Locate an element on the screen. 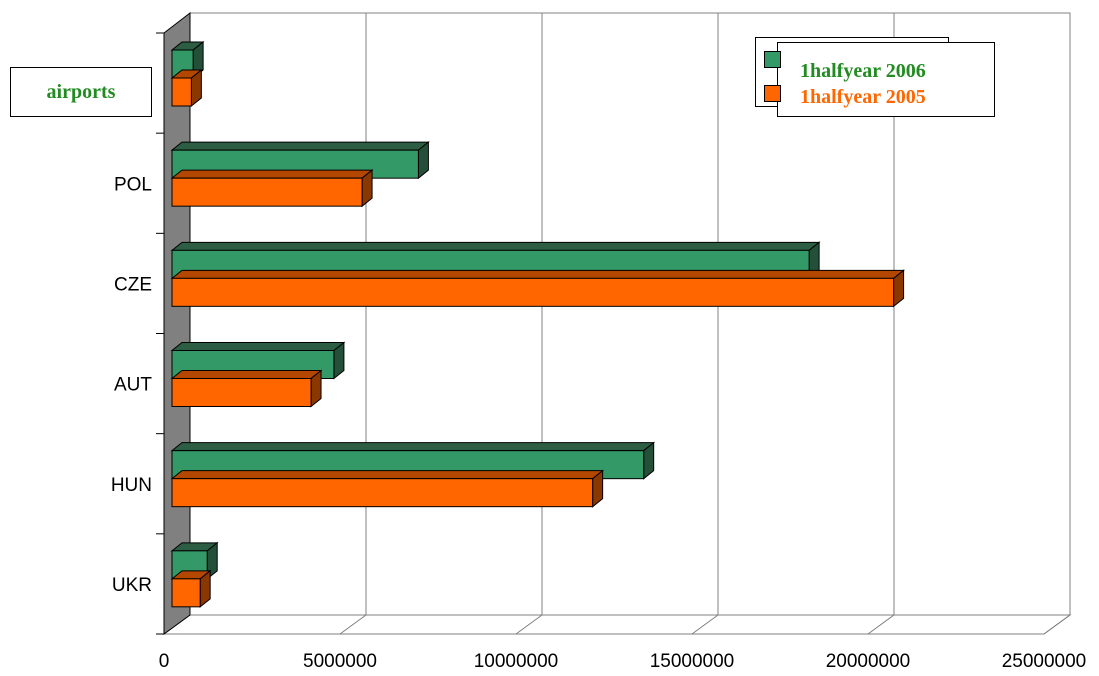  x-tick-label: 0 is located at coordinates (164, 661).